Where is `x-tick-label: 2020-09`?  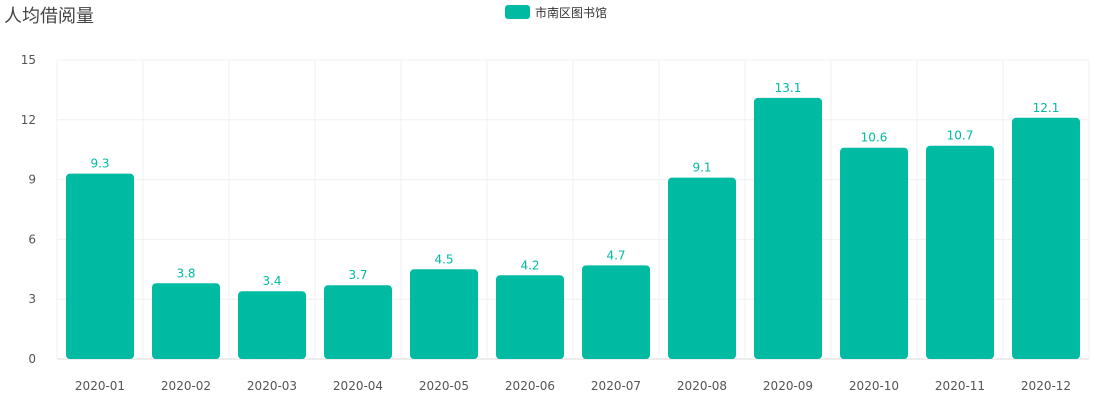
x-tick-label: 2020-09 is located at coordinates (788, 386).